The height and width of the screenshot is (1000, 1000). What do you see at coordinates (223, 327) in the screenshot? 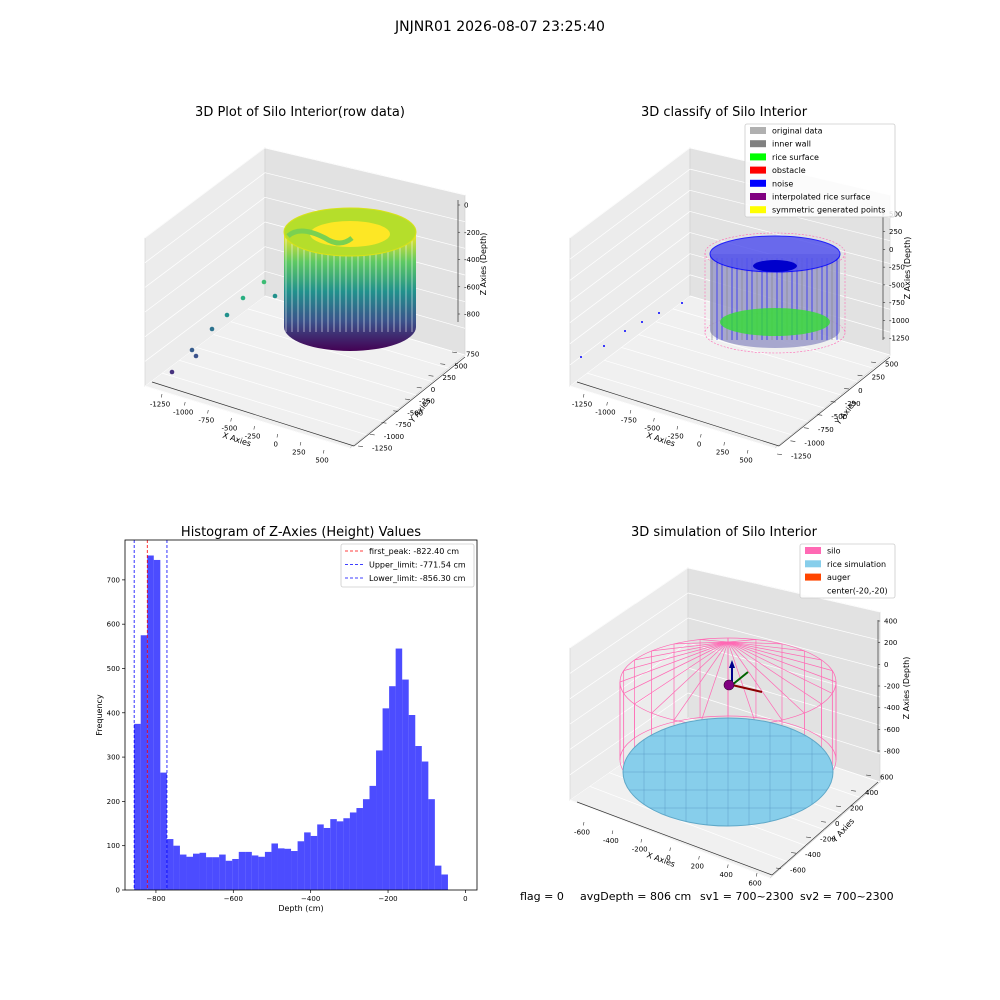
I see `raw-outlier-points` at bounding box center [223, 327].